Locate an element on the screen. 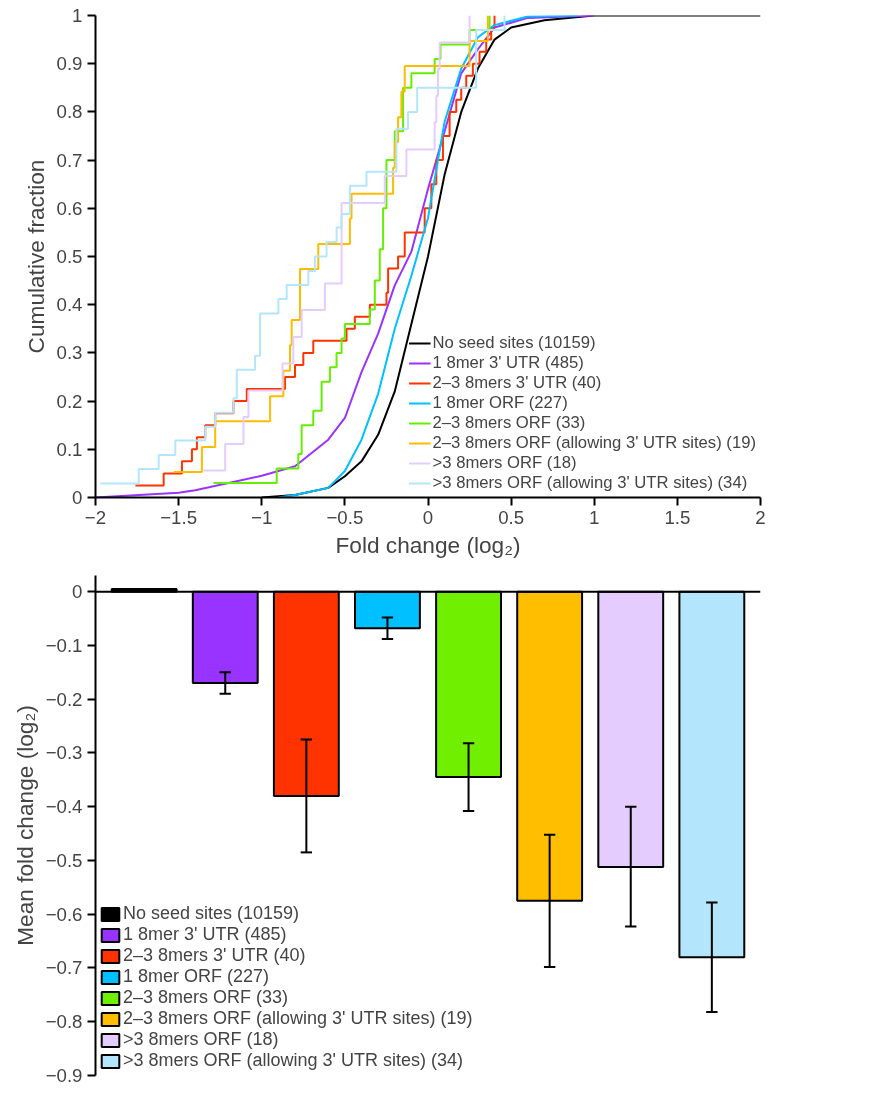 This screenshot has width=893, height=1097. y-tick-label: −0.3 is located at coordinates (64, 753).